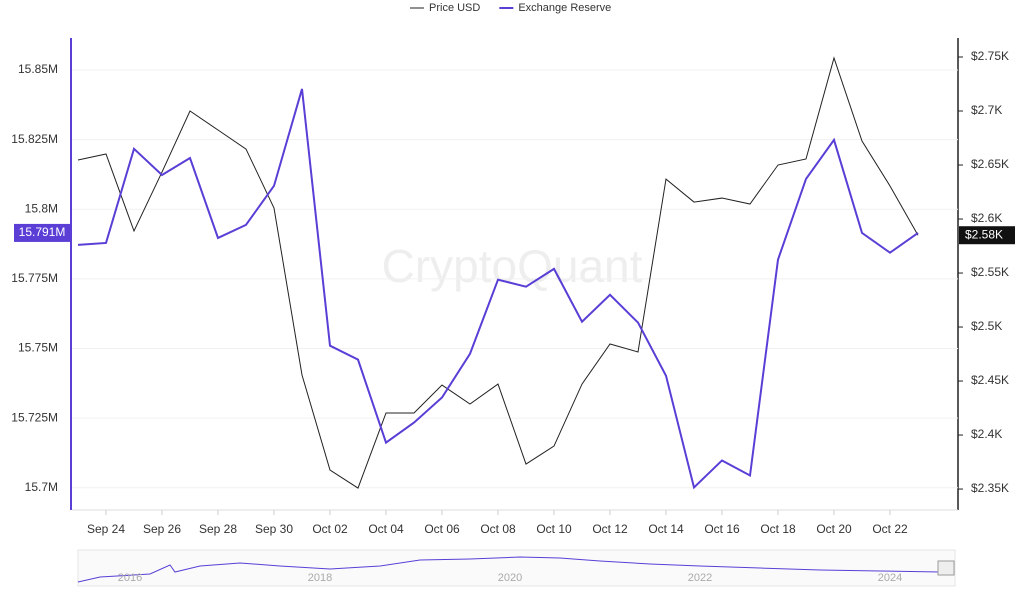 This screenshot has width=1024, height=605. What do you see at coordinates (890, 578) in the screenshot?
I see `navigator-label: 2024` at bounding box center [890, 578].